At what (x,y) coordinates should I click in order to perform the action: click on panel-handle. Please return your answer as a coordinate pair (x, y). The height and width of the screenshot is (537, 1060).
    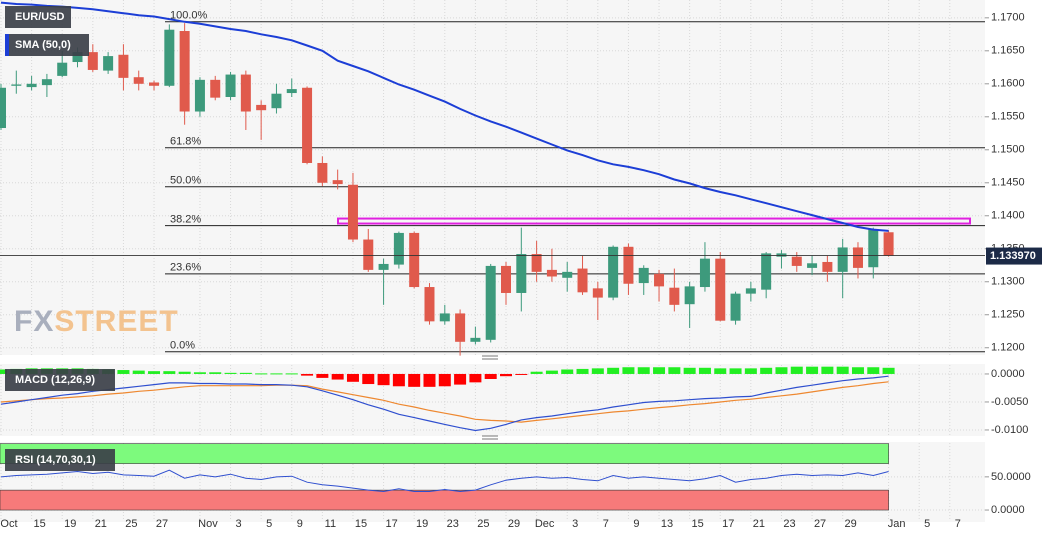
    Looking at the image, I should click on (490, 397).